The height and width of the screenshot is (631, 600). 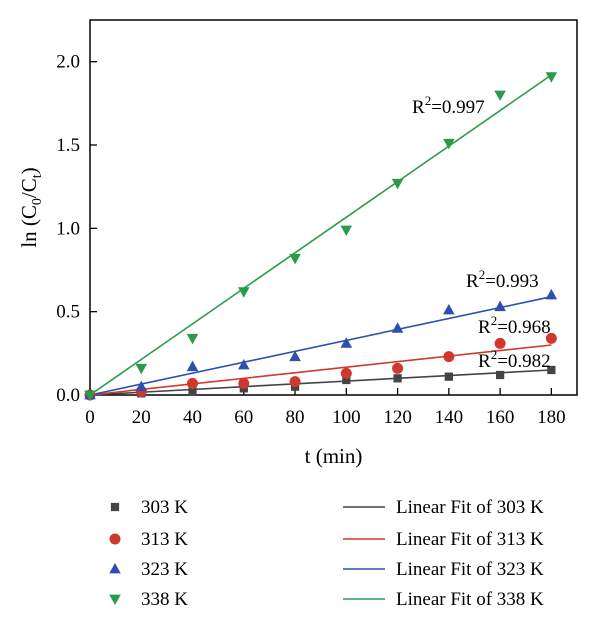 What do you see at coordinates (502, 279) in the screenshot?
I see `r2-label-2: R2=0.993` at bounding box center [502, 279].